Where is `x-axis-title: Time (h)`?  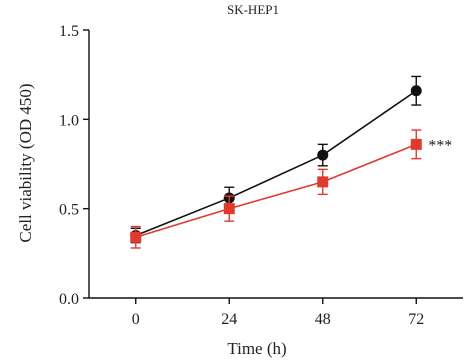
x-axis-title: Time (h) is located at coordinates (256, 348).